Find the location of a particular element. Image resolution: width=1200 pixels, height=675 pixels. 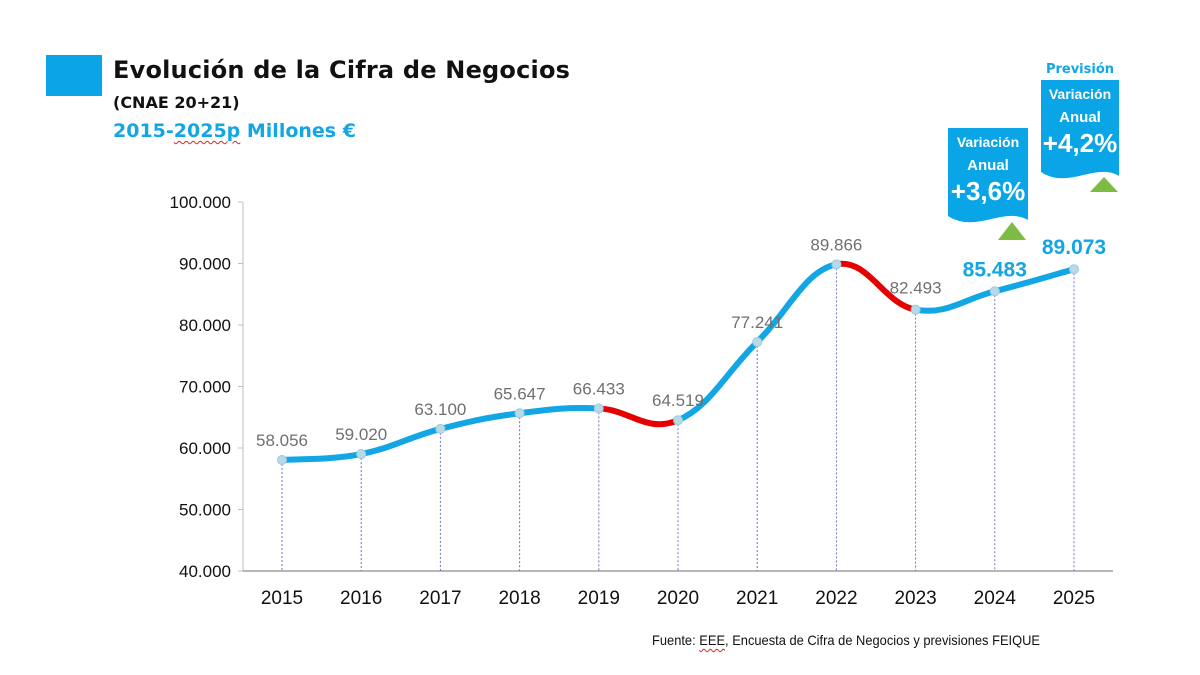

period-underlined: 2025p is located at coordinates (207, 131).